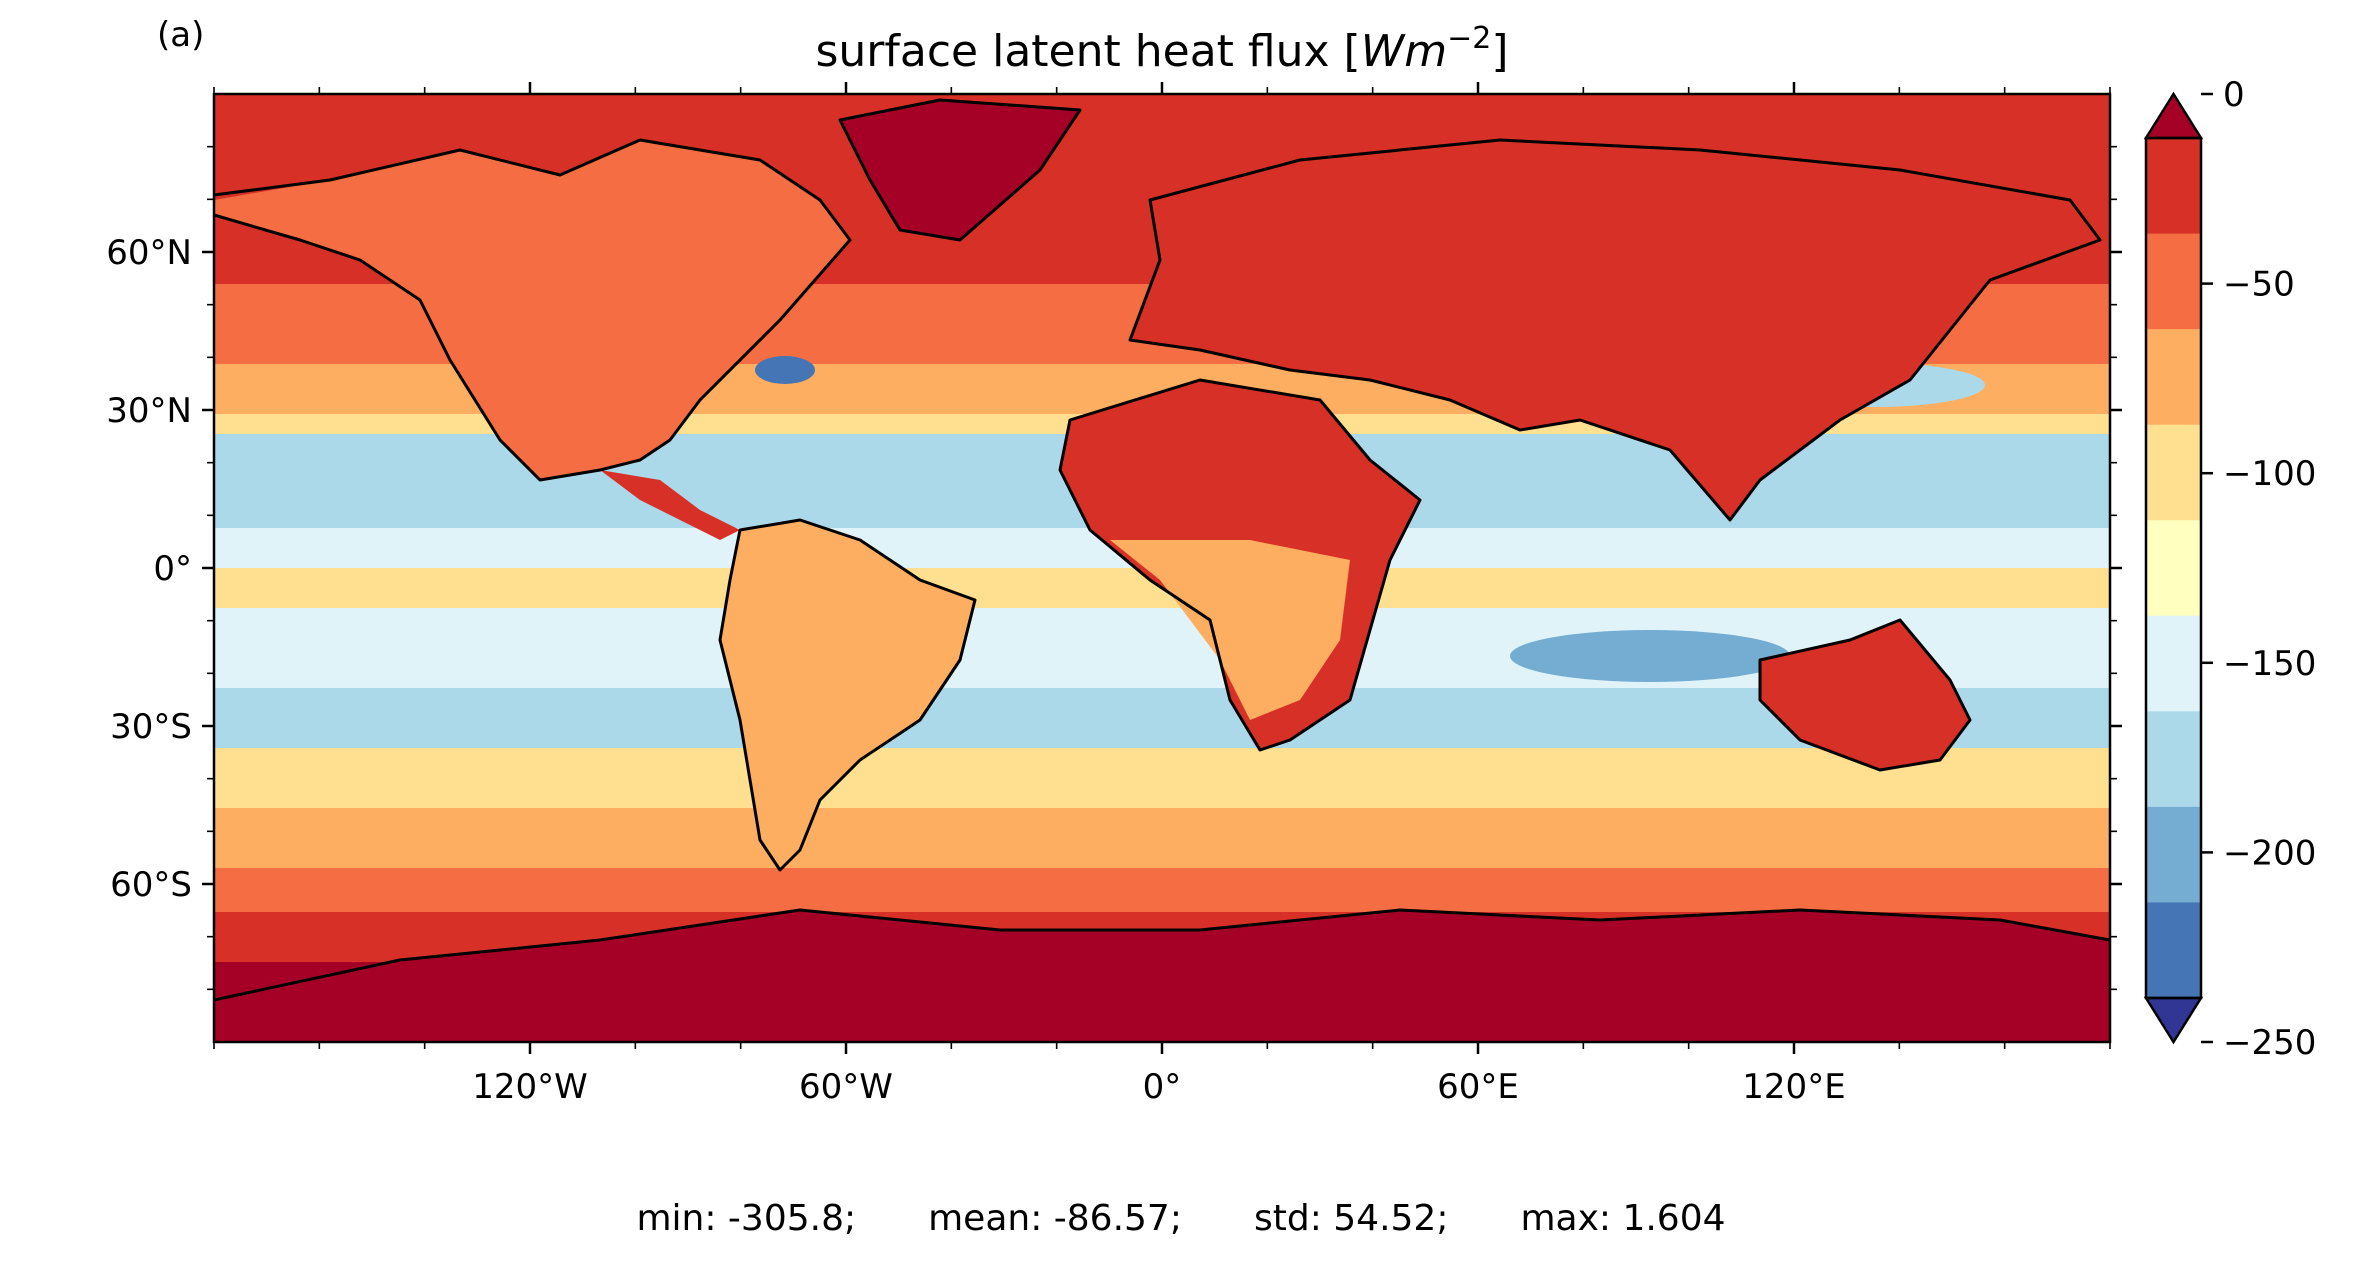 This screenshot has height=1263, width=2362. Describe the element at coordinates (1383, 51) in the screenshot. I see `title-unit-w: W` at that location.